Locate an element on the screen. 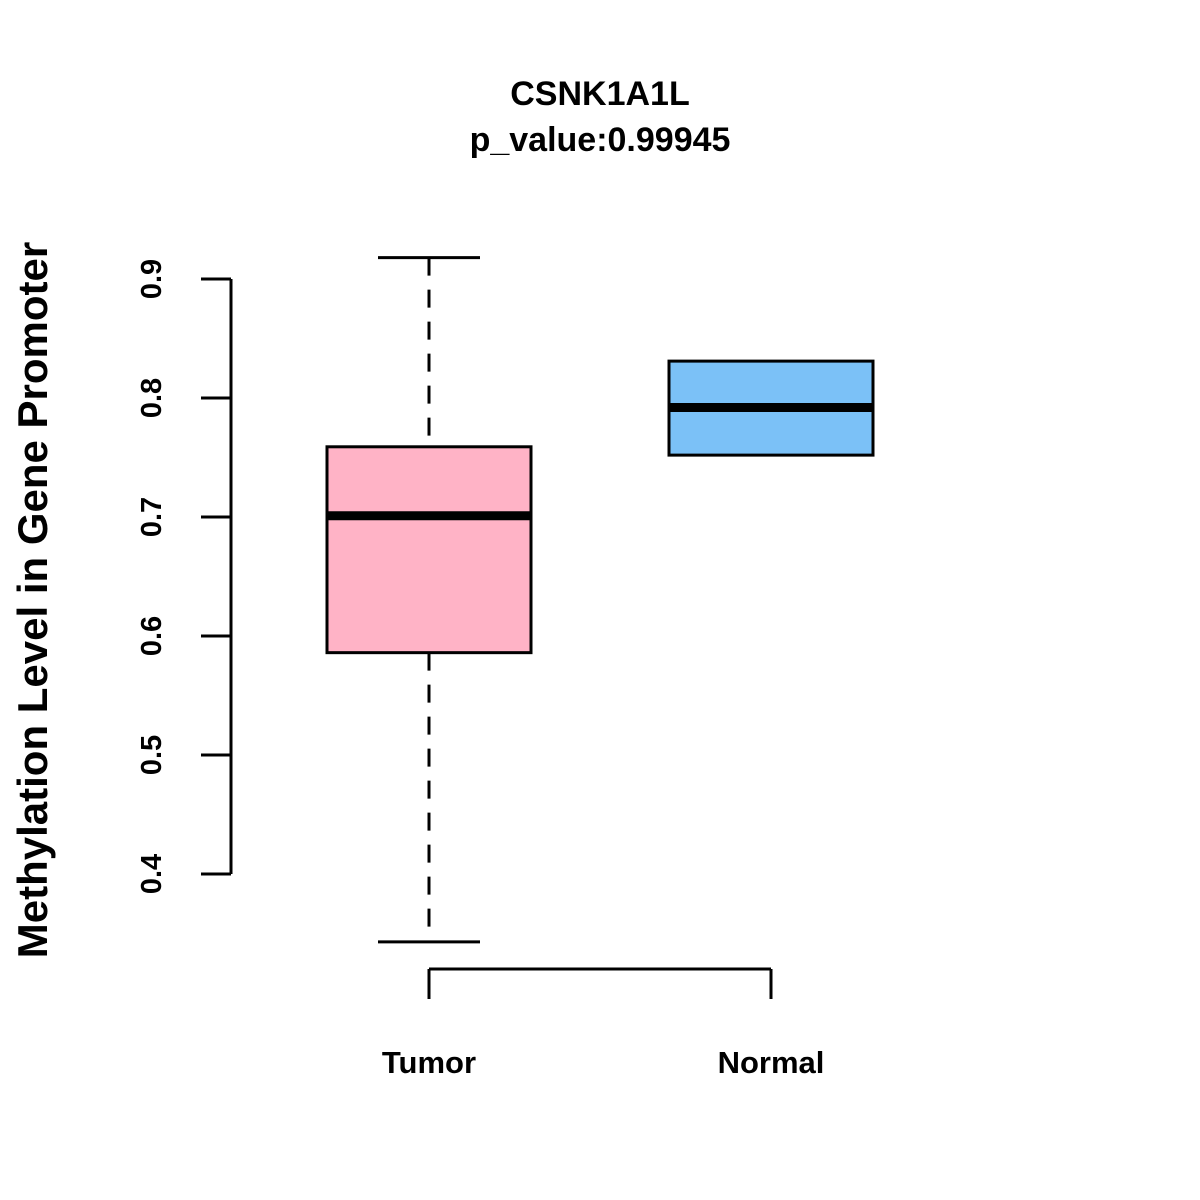  y-axis-label: Methylation Level in Gene Promoter is located at coordinates (32, 600).